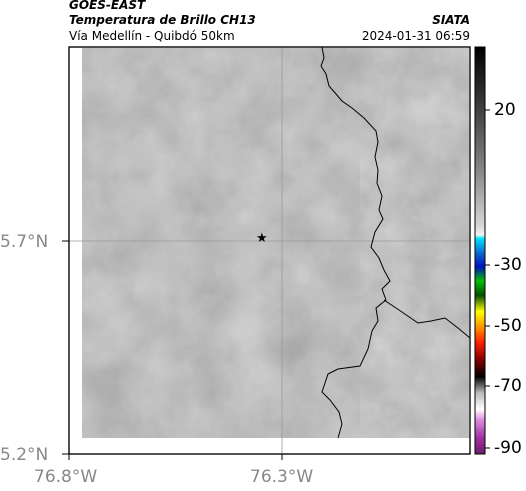 Image resolution: width=526 pixels, height=491 pixels. Describe the element at coordinates (24, 455) in the screenshot. I see `lat-tick-label: 5.2°N` at that location.